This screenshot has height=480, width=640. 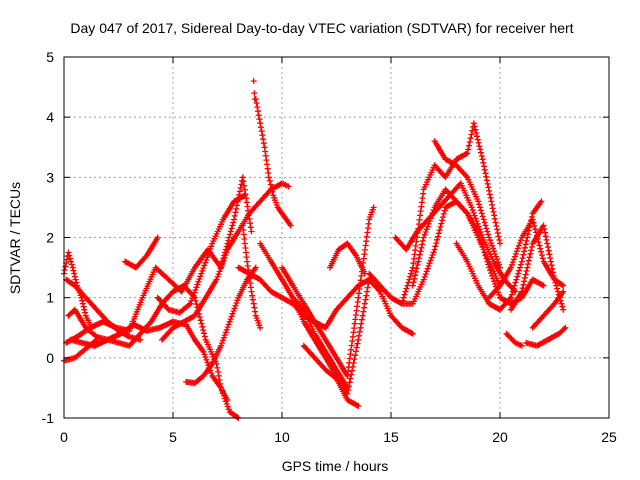 I want to click on y-axis-label: SDTVAR / TECUs, so click(x=15, y=238).